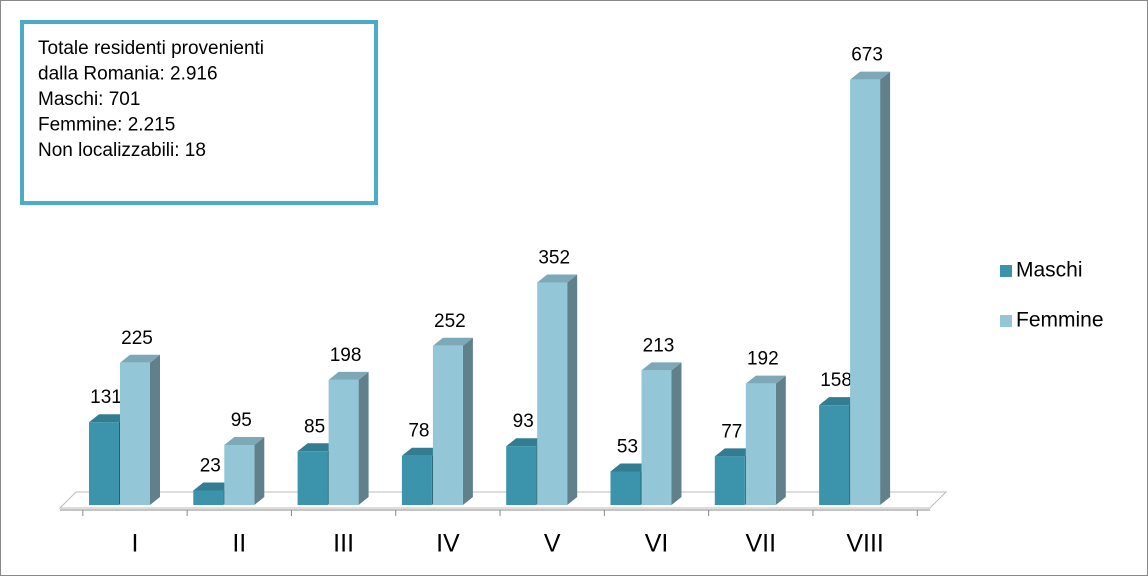  Describe the element at coordinates (552, 544) in the screenshot. I see `x-tick-label: V` at that location.